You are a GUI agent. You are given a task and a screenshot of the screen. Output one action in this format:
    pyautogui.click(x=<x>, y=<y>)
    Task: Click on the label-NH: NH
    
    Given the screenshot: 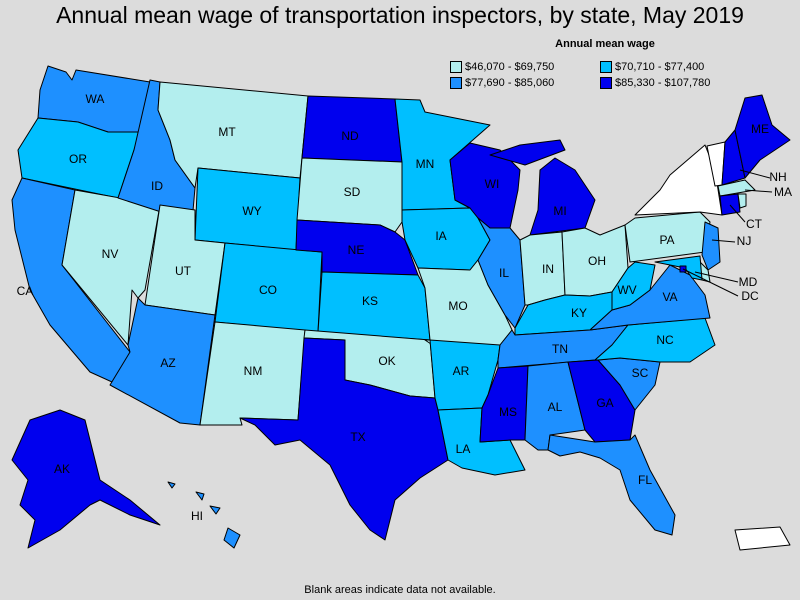 What is the action you would take?
    pyautogui.click(x=777, y=177)
    